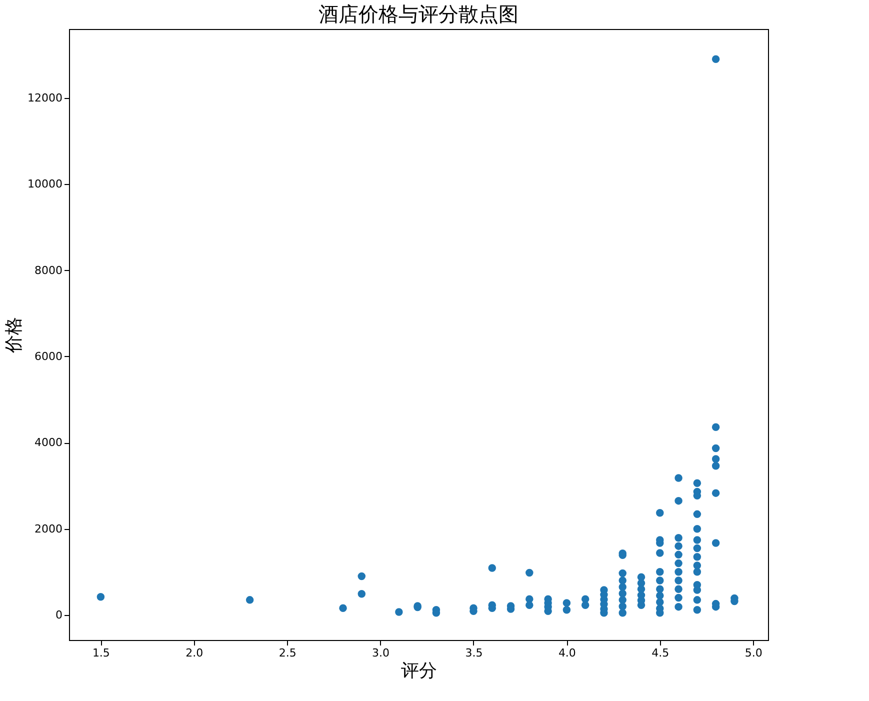 The image size is (869, 701). What do you see at coordinates (48, 356) in the screenshot?
I see `y-tick-label: 6000` at bounding box center [48, 356].